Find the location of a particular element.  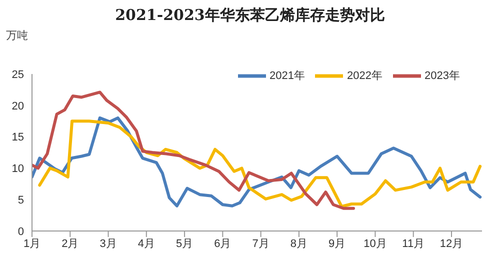

x-tick-label: 7月 is located at coordinates (261, 244).